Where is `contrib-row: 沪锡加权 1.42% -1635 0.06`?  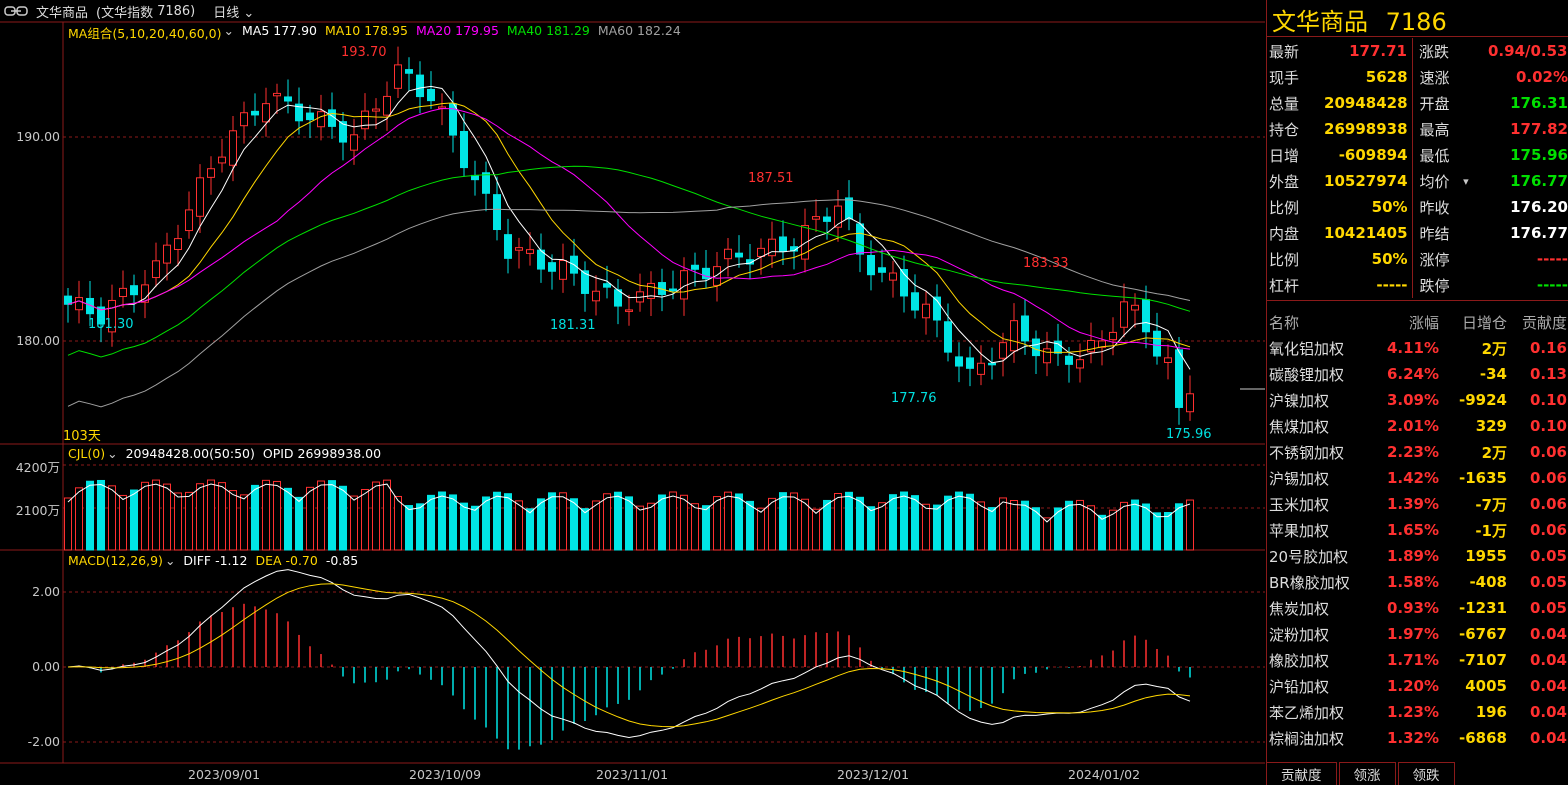
contrib-row: 沪锡加权 1.42% -1635 0.06 is located at coordinates (1417, 478).